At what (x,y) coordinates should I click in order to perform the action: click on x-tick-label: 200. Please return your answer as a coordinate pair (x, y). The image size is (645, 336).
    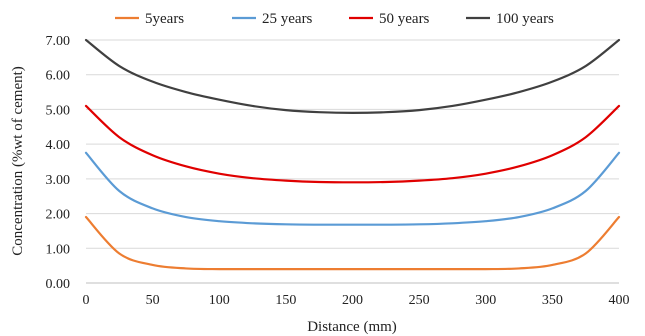
    Looking at the image, I should click on (352, 300).